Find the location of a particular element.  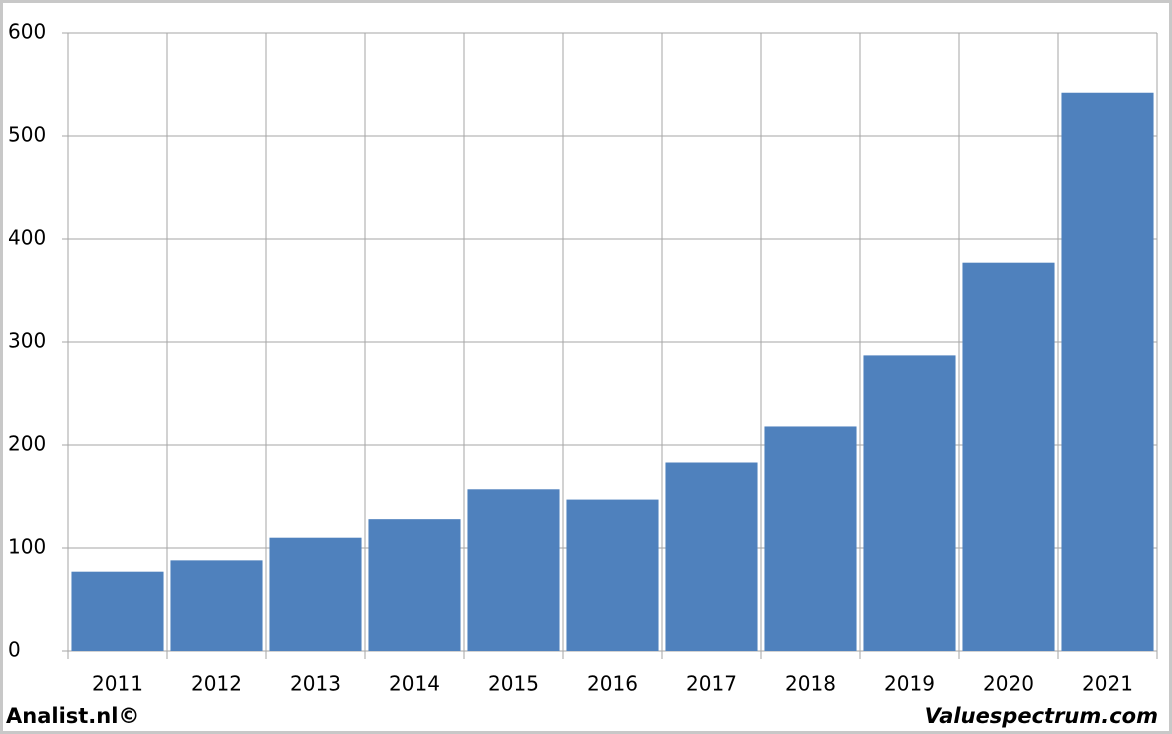

x-tick-label: 2014 is located at coordinates (414, 684).